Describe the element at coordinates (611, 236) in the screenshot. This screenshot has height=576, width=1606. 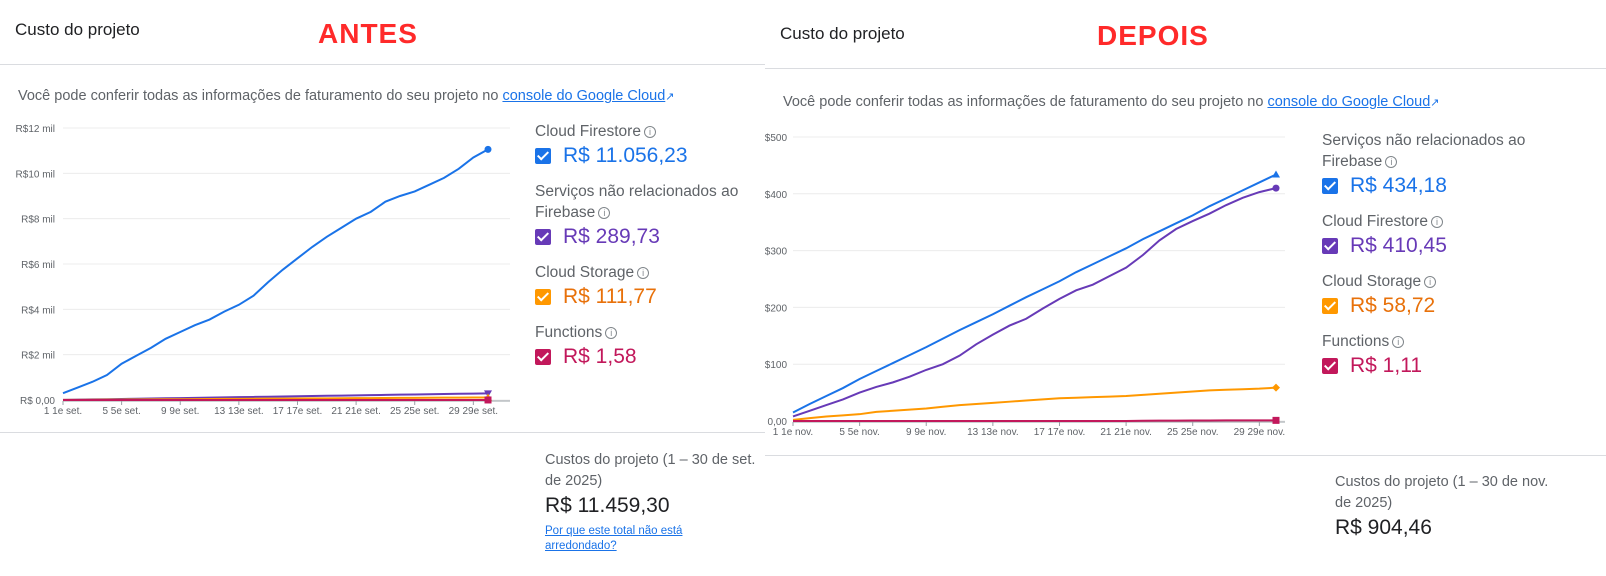
I see `legend-value: R$ 289,73` at that location.